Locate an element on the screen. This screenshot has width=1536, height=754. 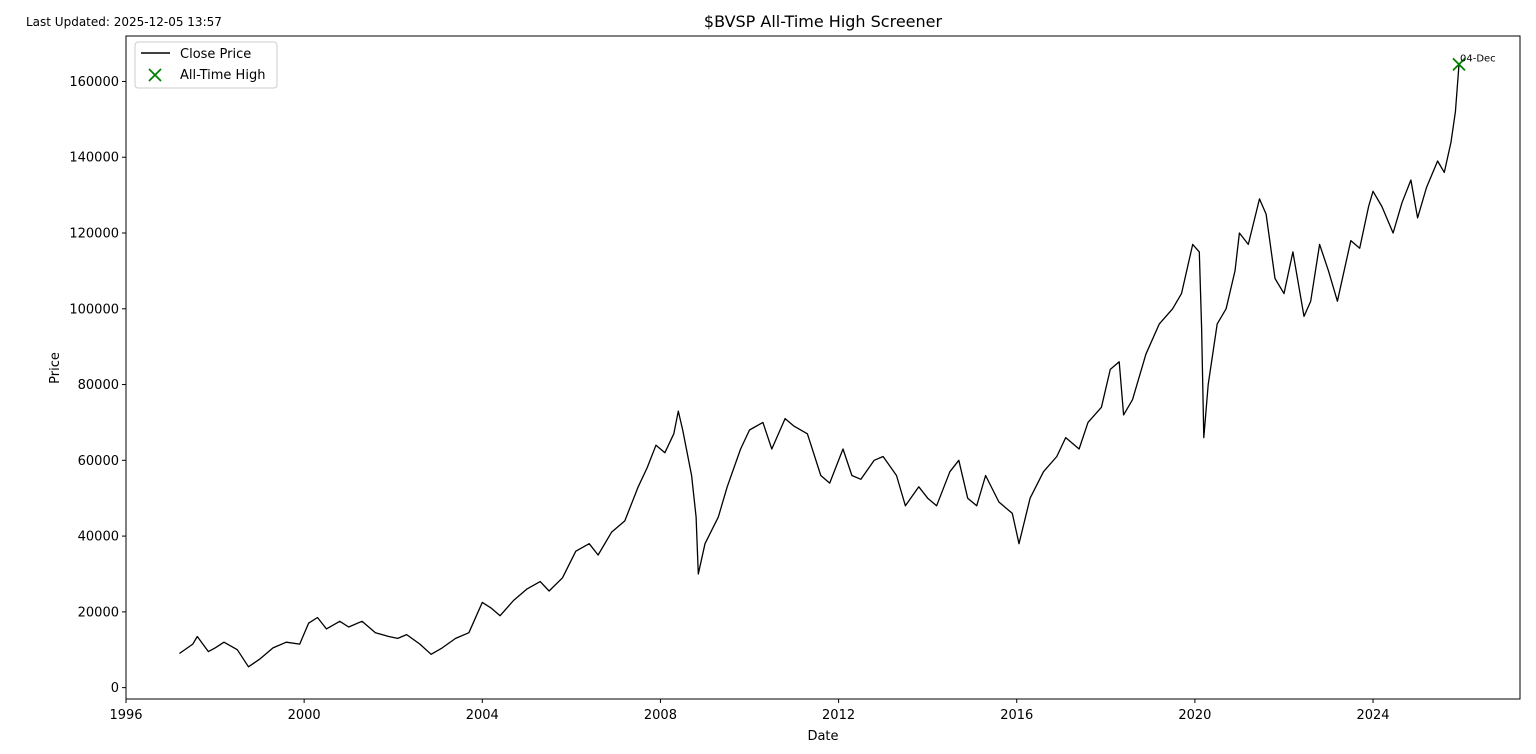
legend-frame is located at coordinates (206, 65).